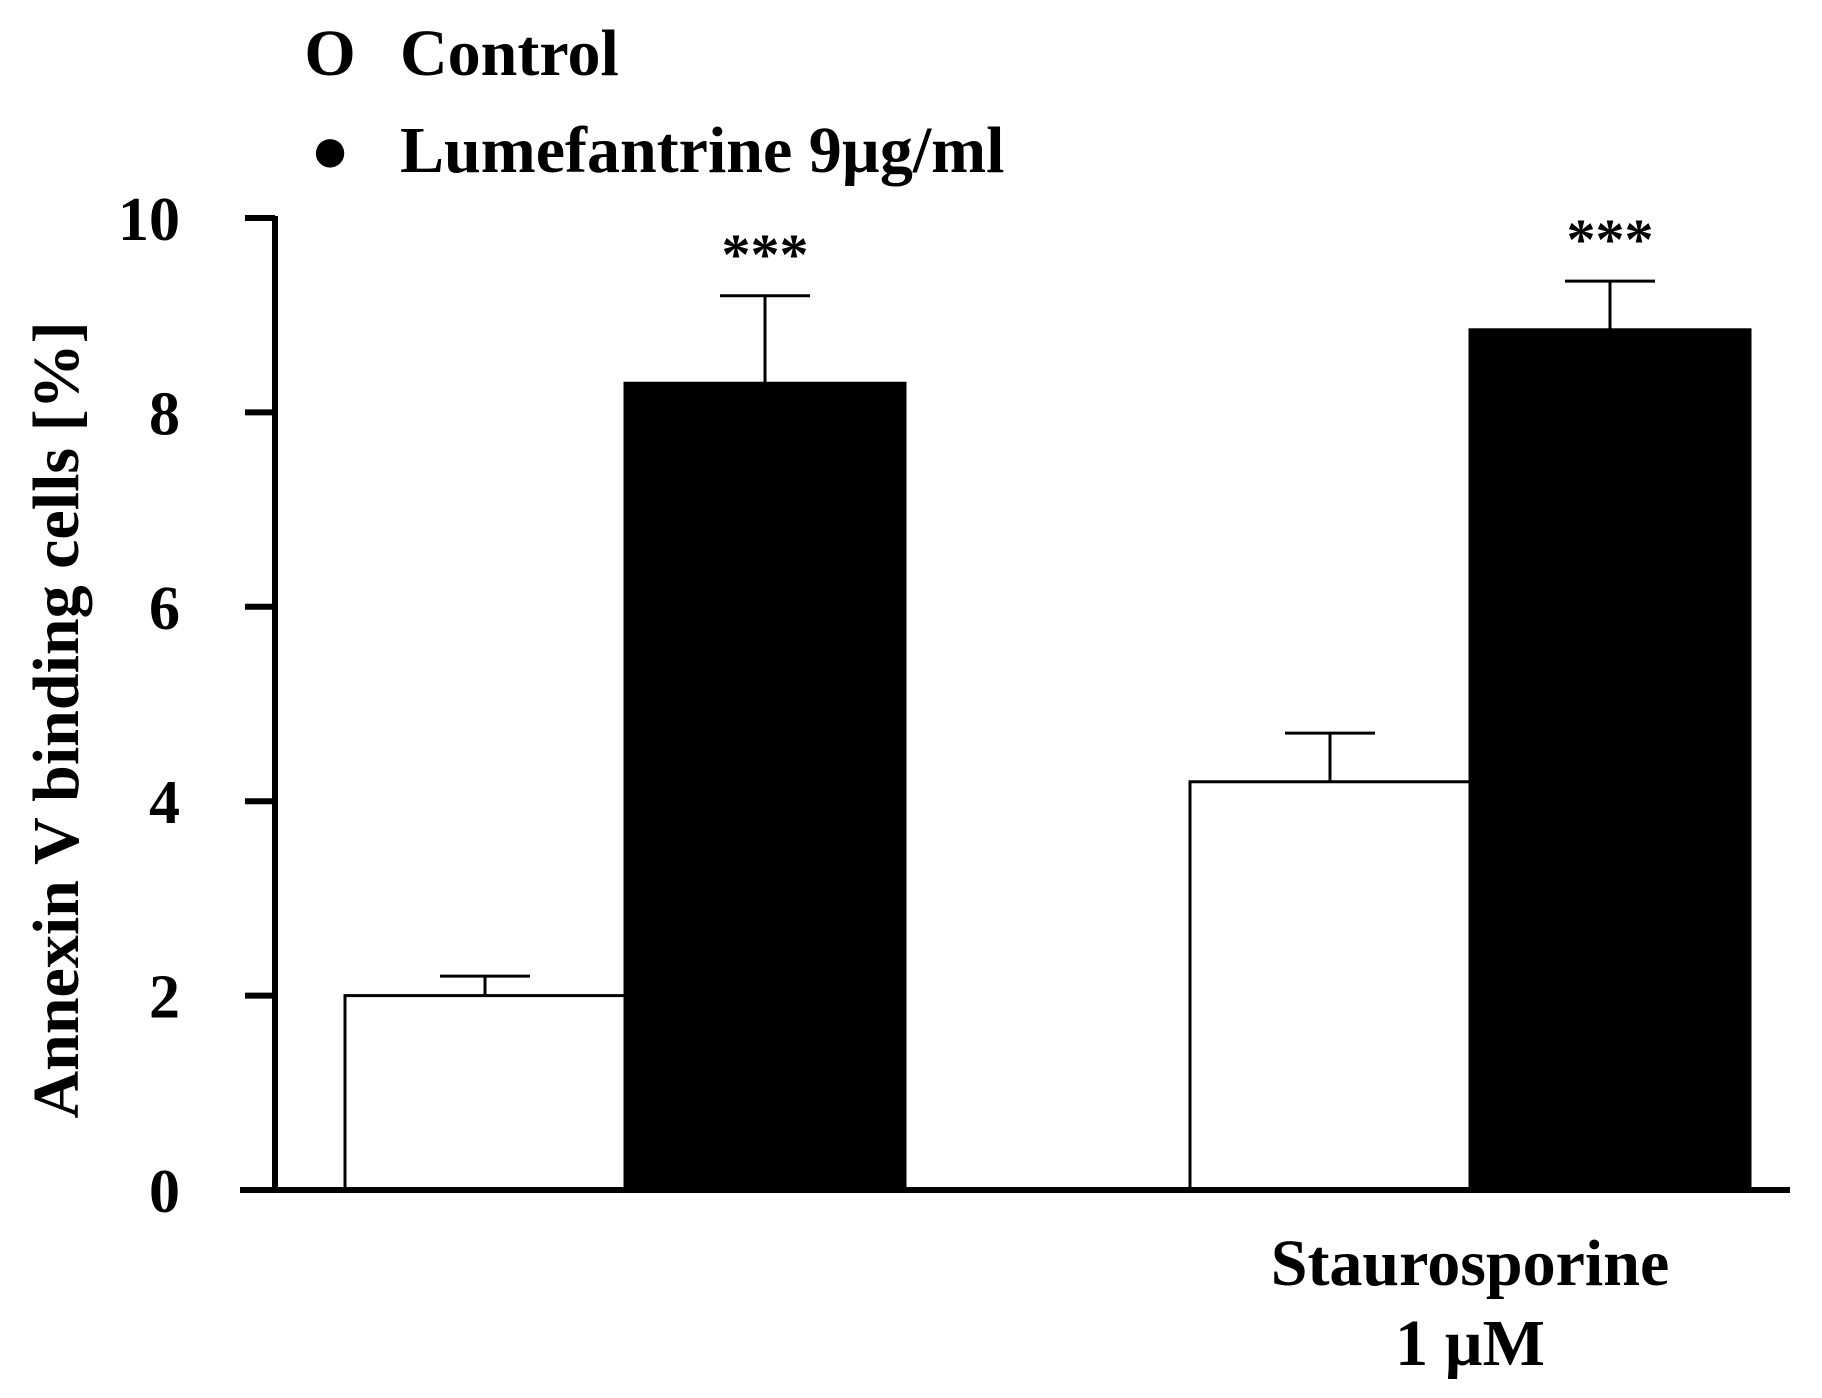  What do you see at coordinates (702, 150) in the screenshot?
I see `legend-label: Lumefantrine 9µg/ml` at bounding box center [702, 150].